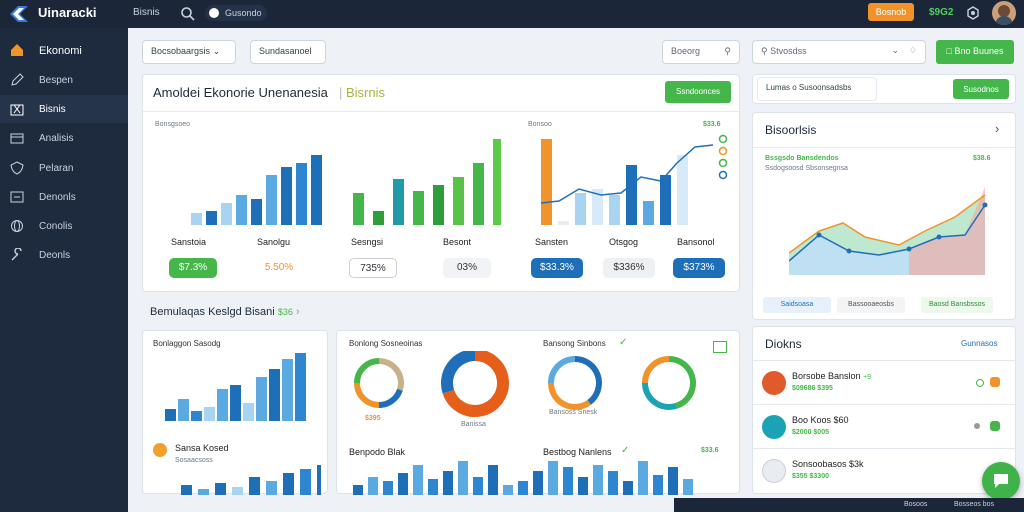 The width and height of the screenshot is (1024, 512). I want to click on apply-button: □ Bno Buunes, so click(975, 52).